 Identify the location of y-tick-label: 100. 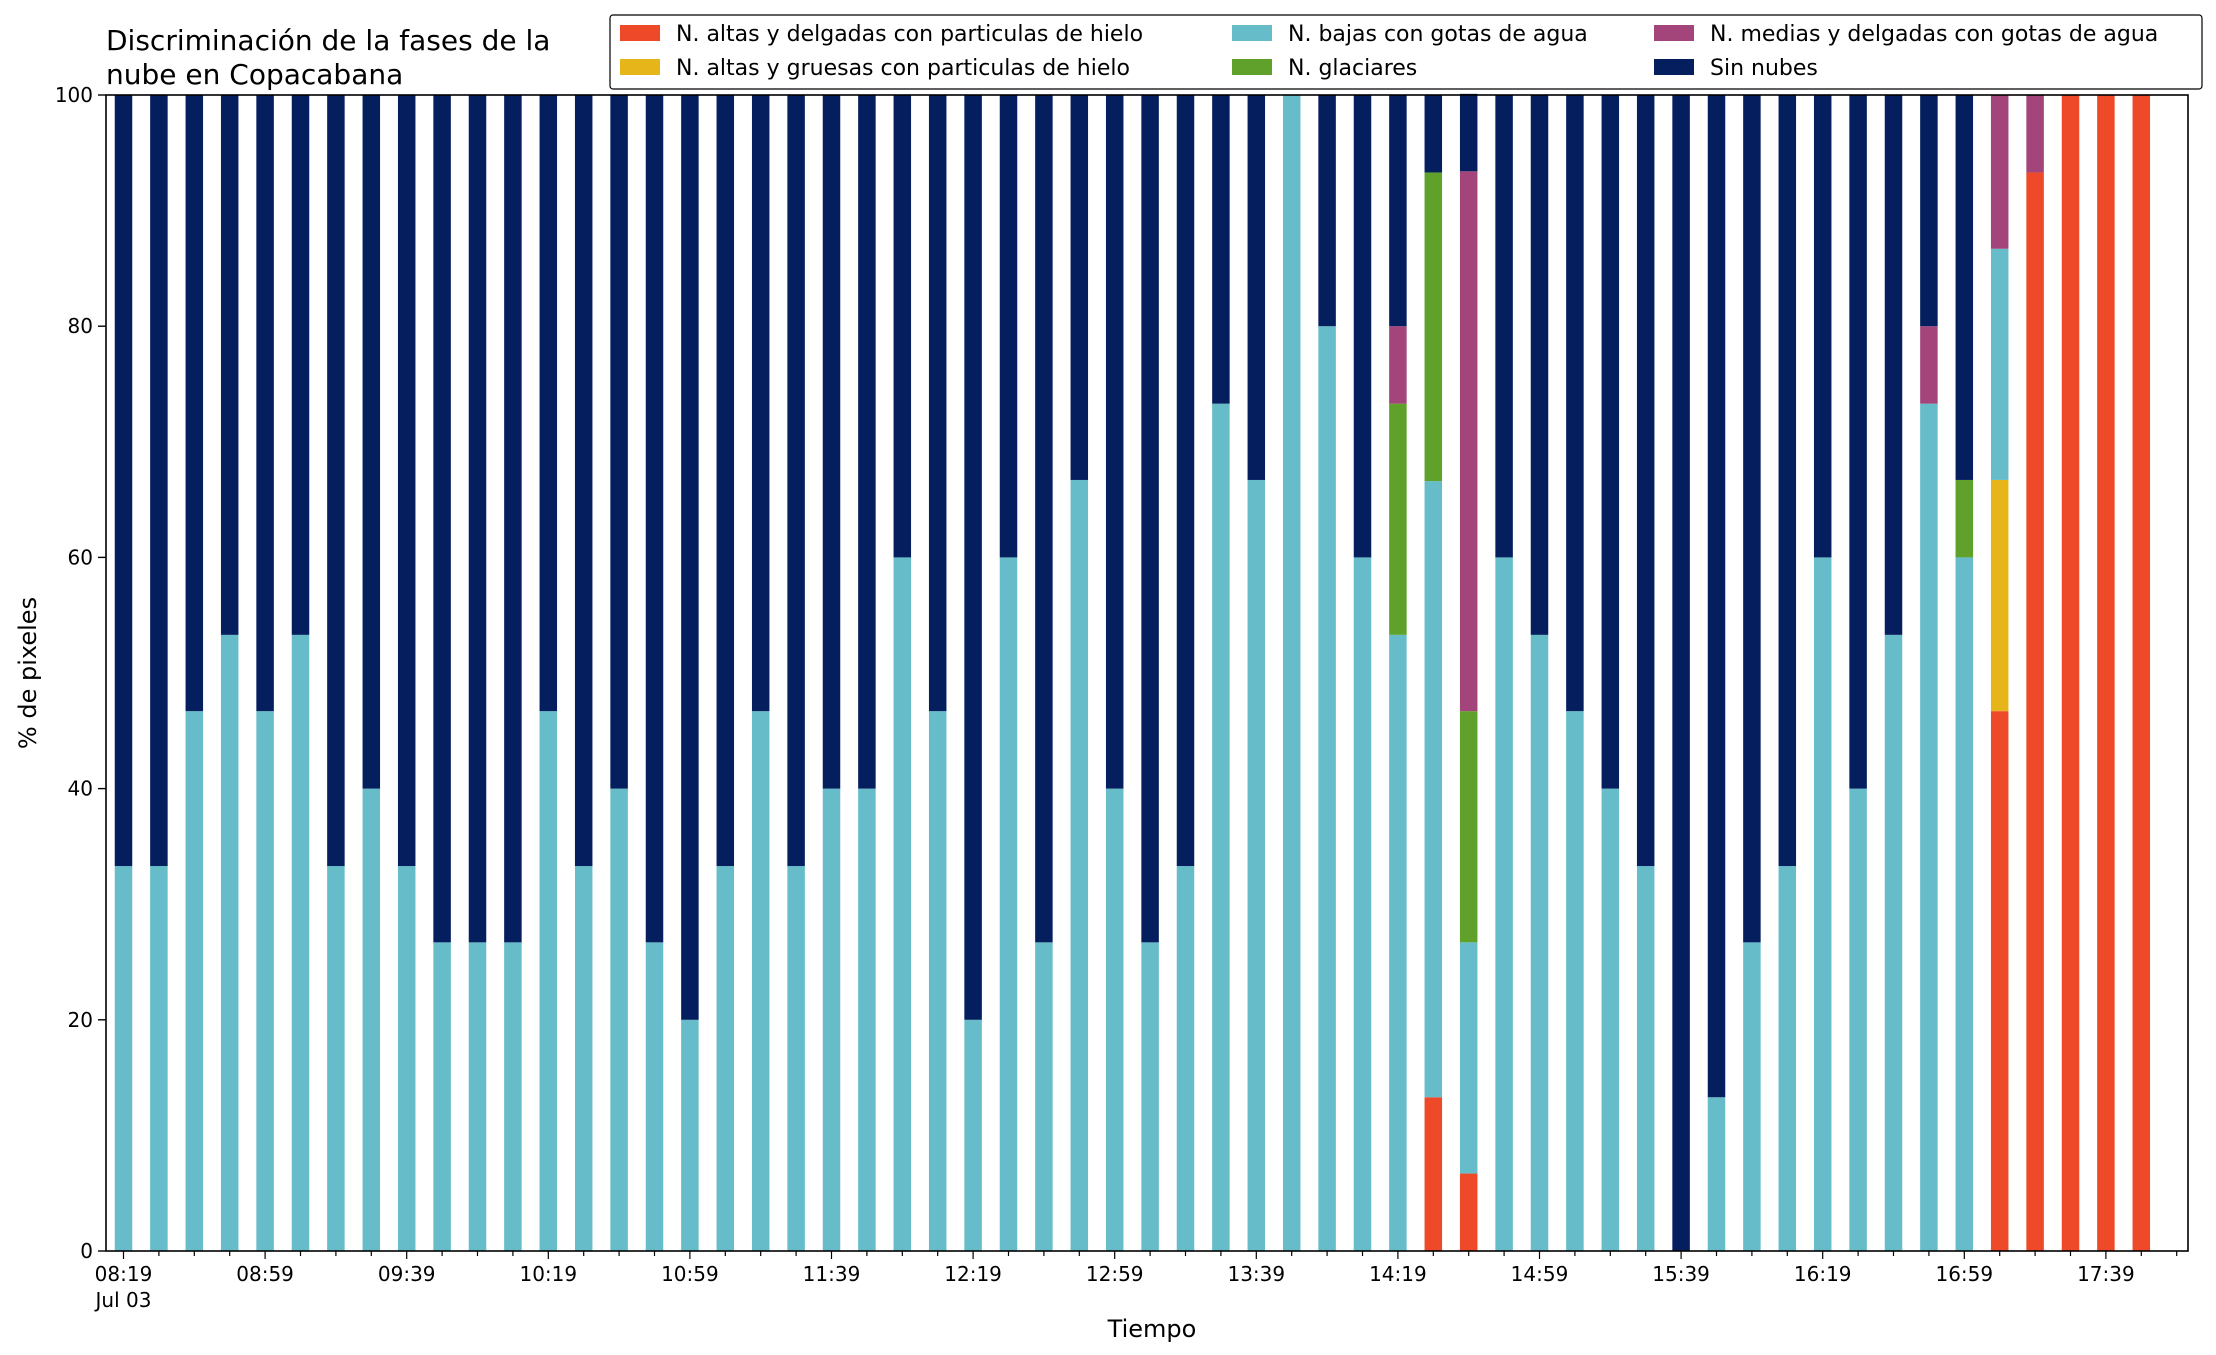
(74, 95).